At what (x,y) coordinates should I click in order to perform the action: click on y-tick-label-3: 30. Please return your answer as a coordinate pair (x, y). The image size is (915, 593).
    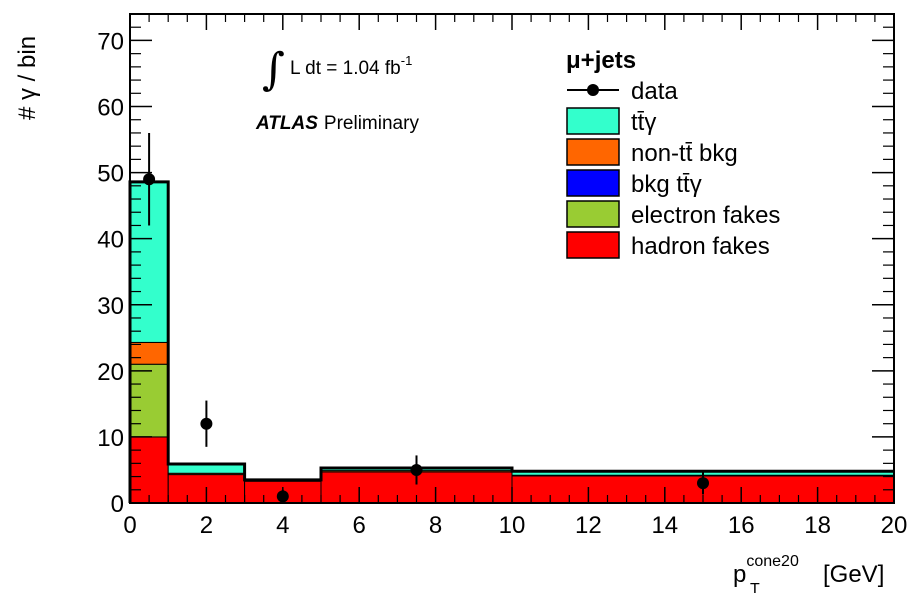
    Looking at the image, I should click on (110, 306).